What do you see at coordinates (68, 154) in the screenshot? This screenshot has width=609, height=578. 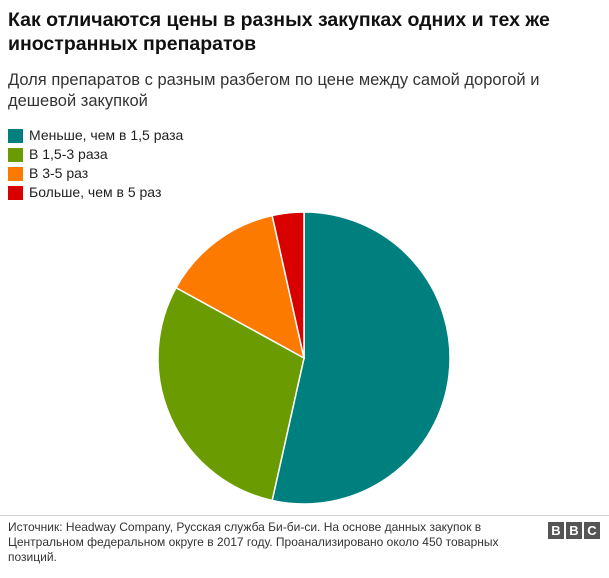 I see `legend-label: В 1,5-3 раза` at bounding box center [68, 154].